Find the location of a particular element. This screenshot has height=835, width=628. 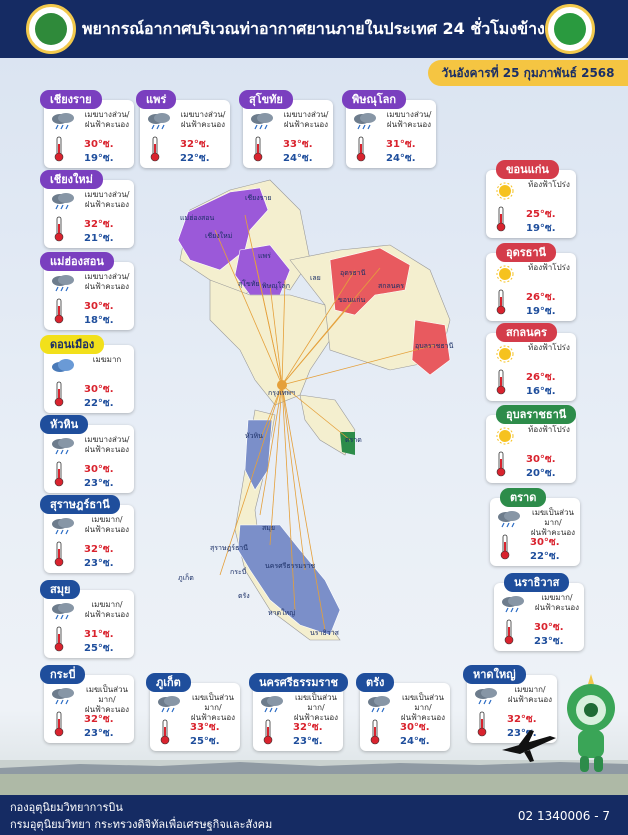

map-label: พิษณุโลก is located at coordinates (276, 285).